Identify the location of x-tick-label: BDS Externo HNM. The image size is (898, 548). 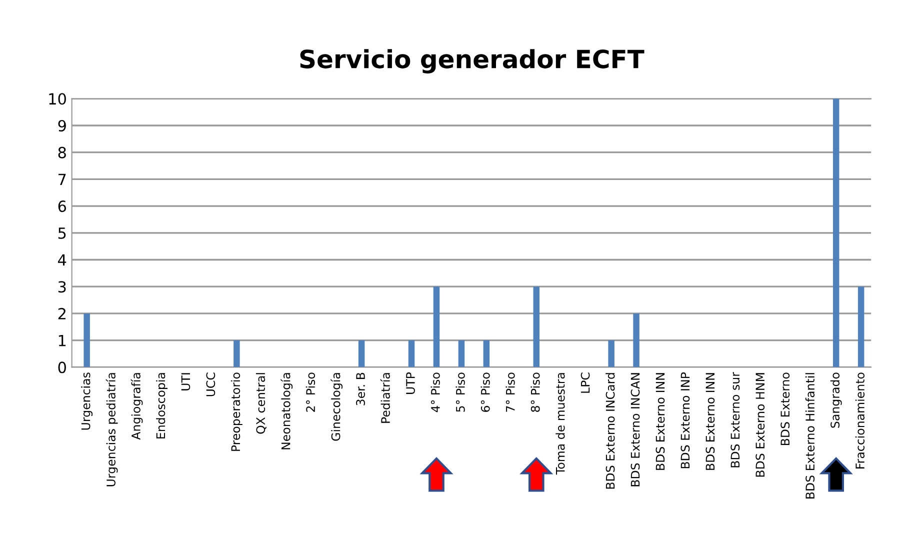
(760, 425).